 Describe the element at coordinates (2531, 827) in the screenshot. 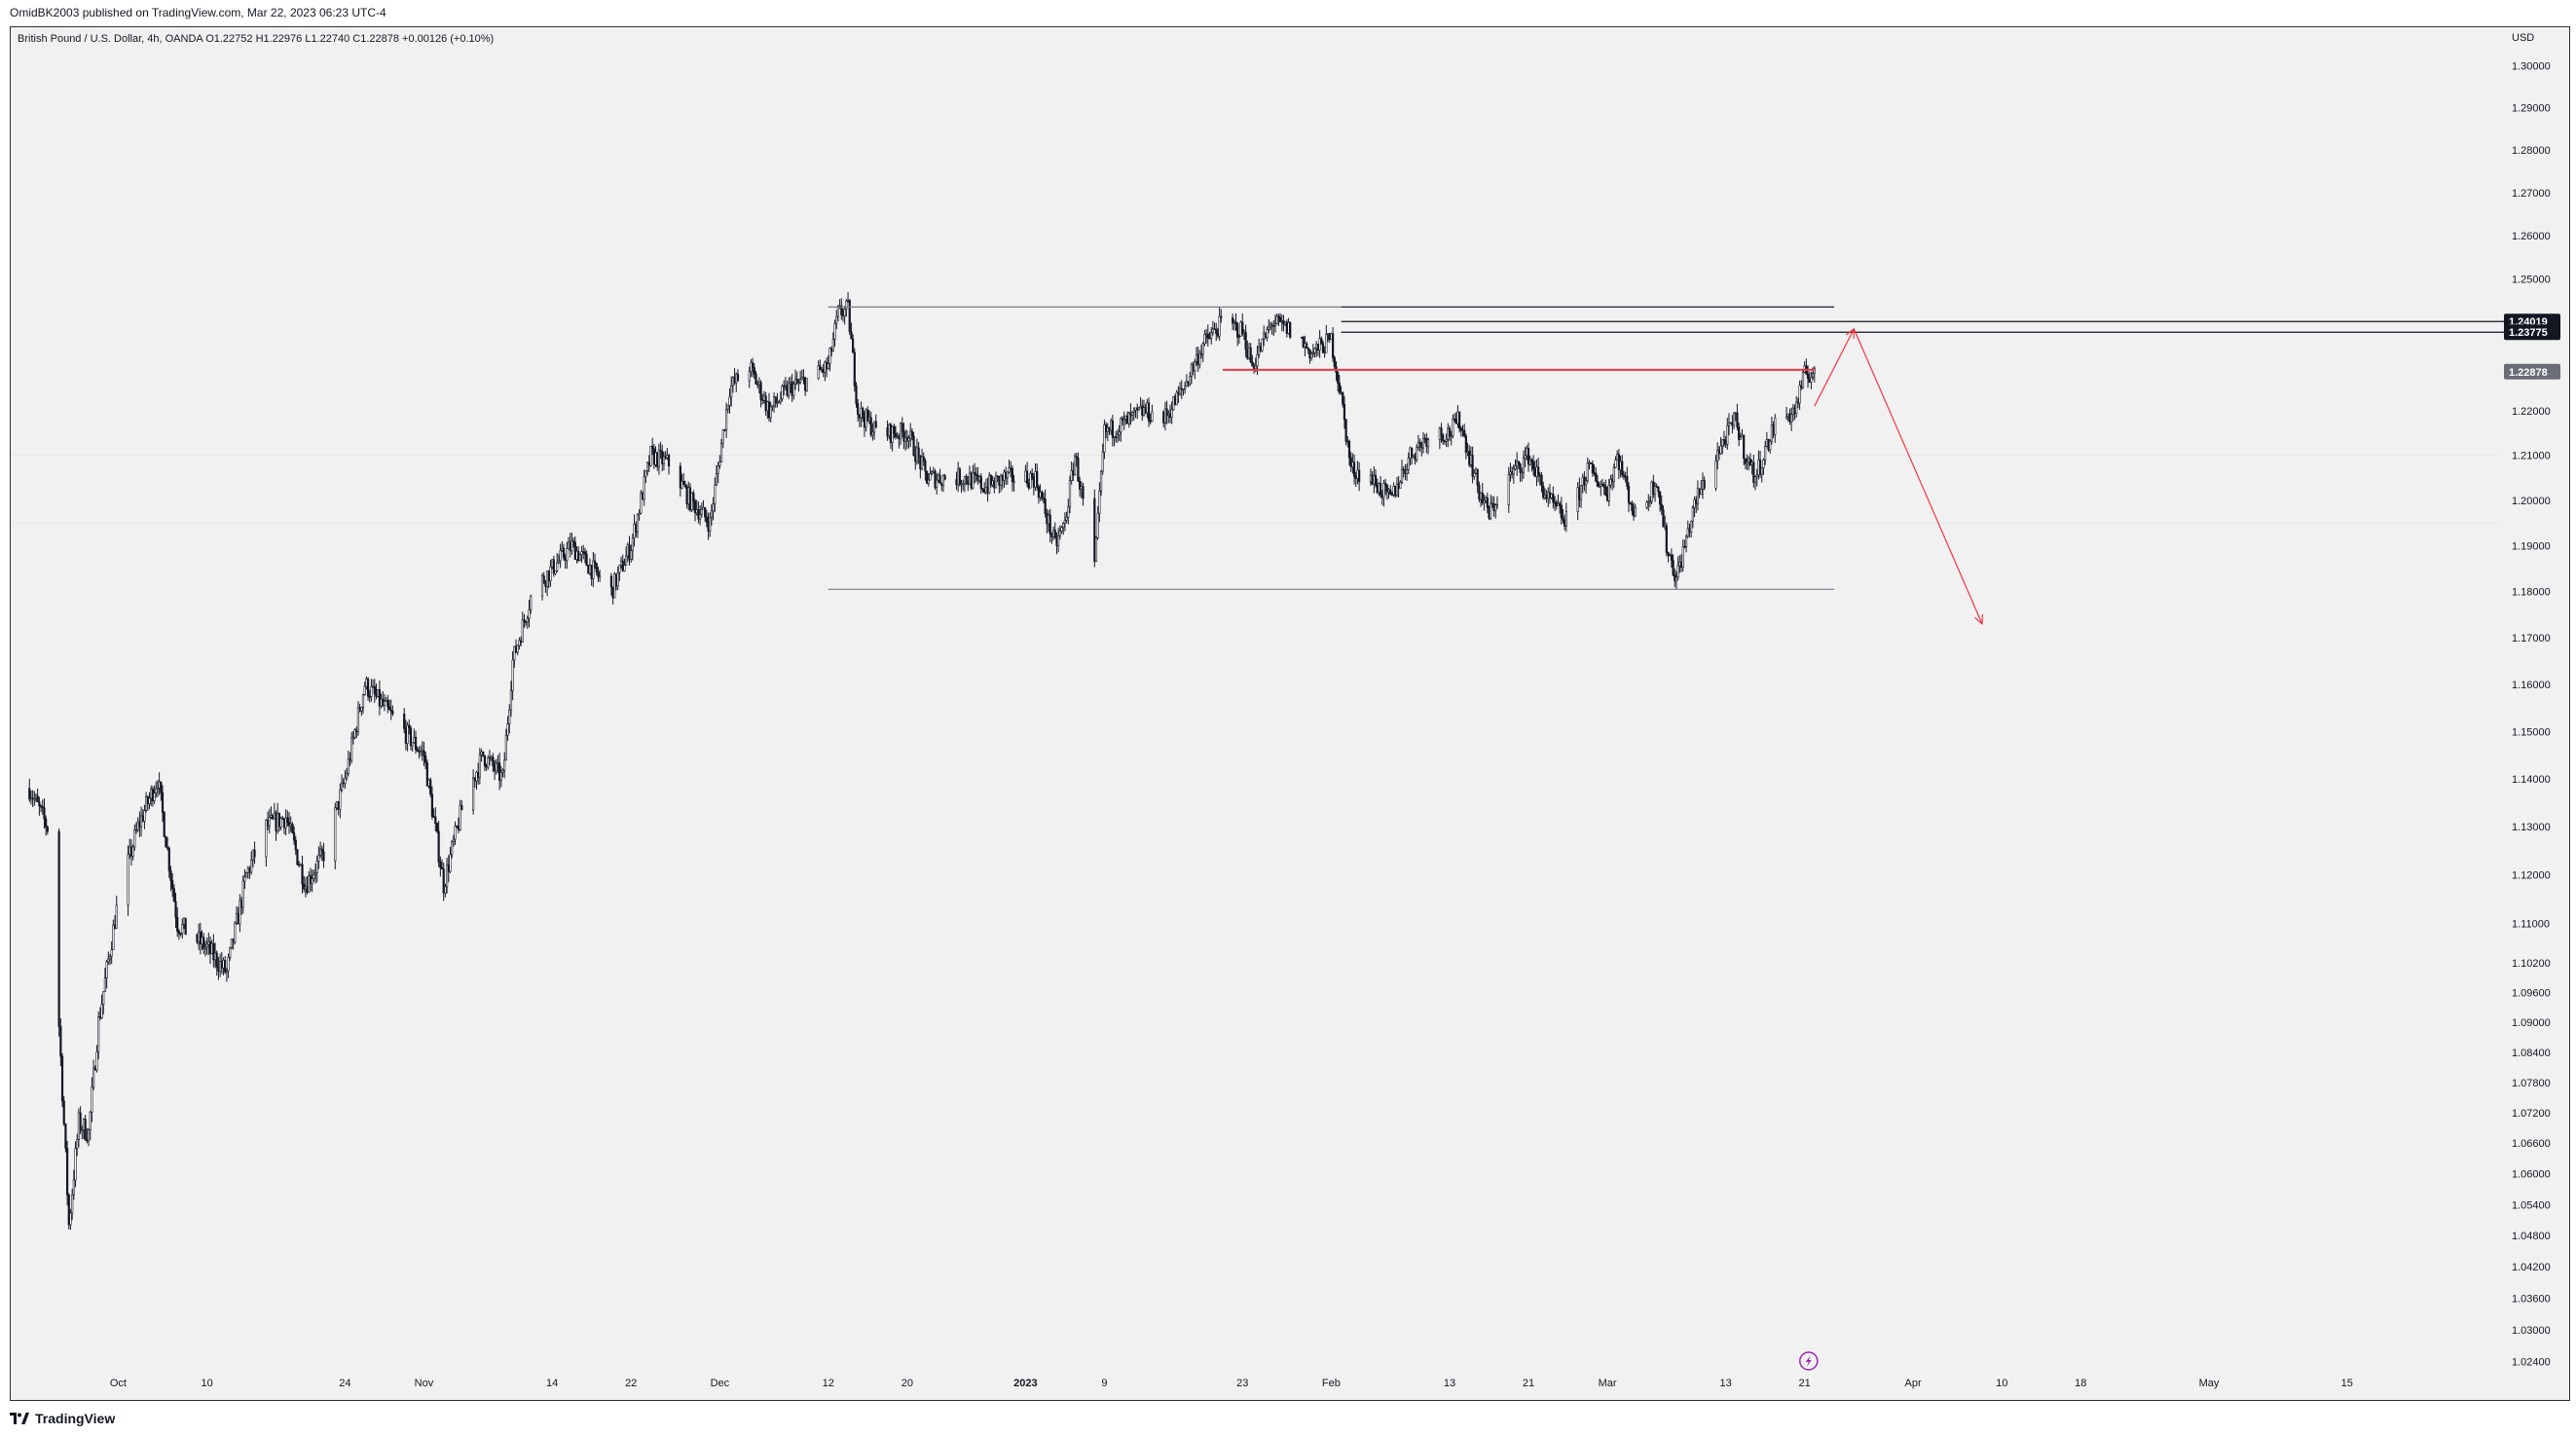

I see `price-tick-label: 1.13000` at that location.